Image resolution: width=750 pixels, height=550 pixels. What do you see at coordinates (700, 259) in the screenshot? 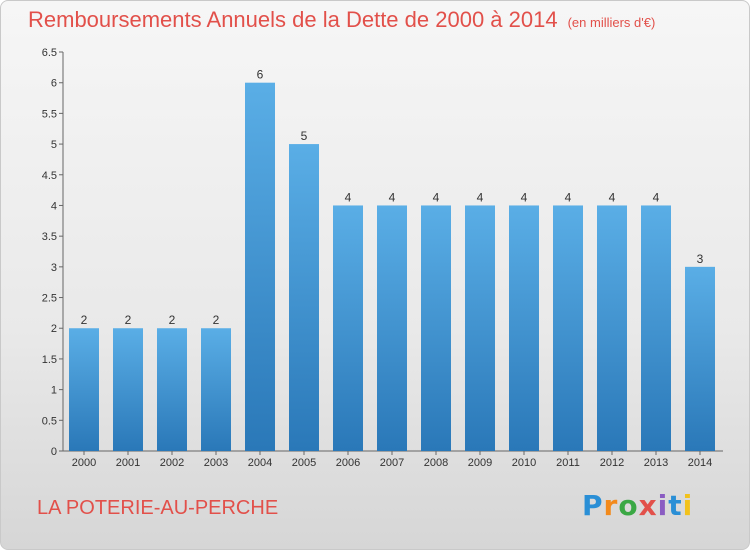
I see `bar-value-label: 3` at bounding box center [700, 259].